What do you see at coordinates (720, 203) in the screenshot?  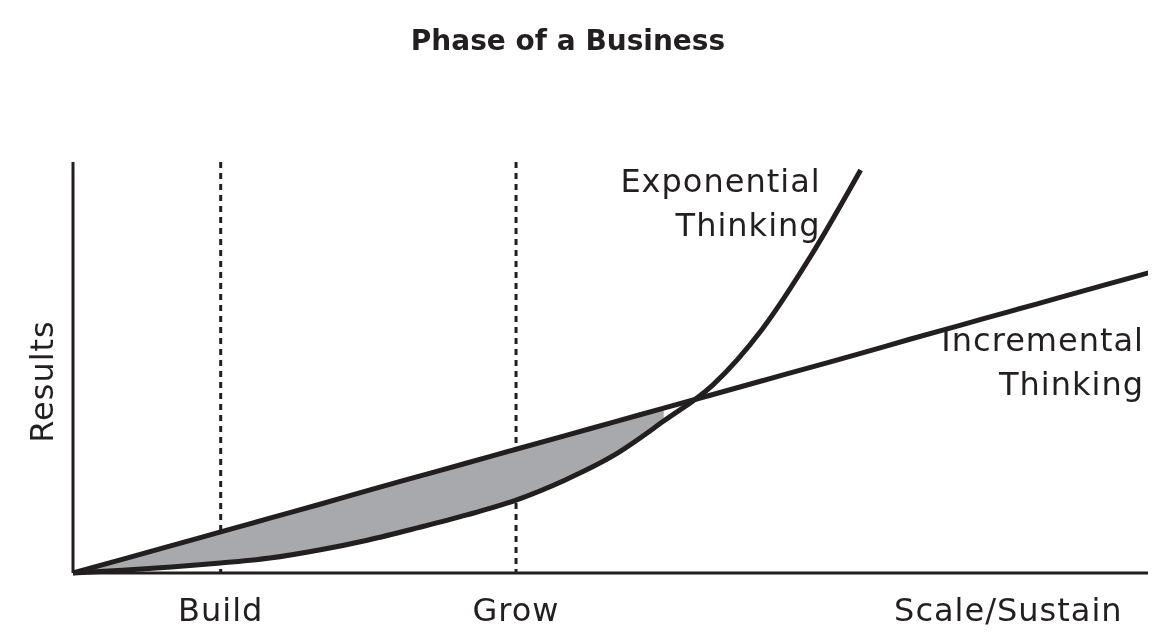 I see `series-label: Exponential Thinking` at bounding box center [720, 203].